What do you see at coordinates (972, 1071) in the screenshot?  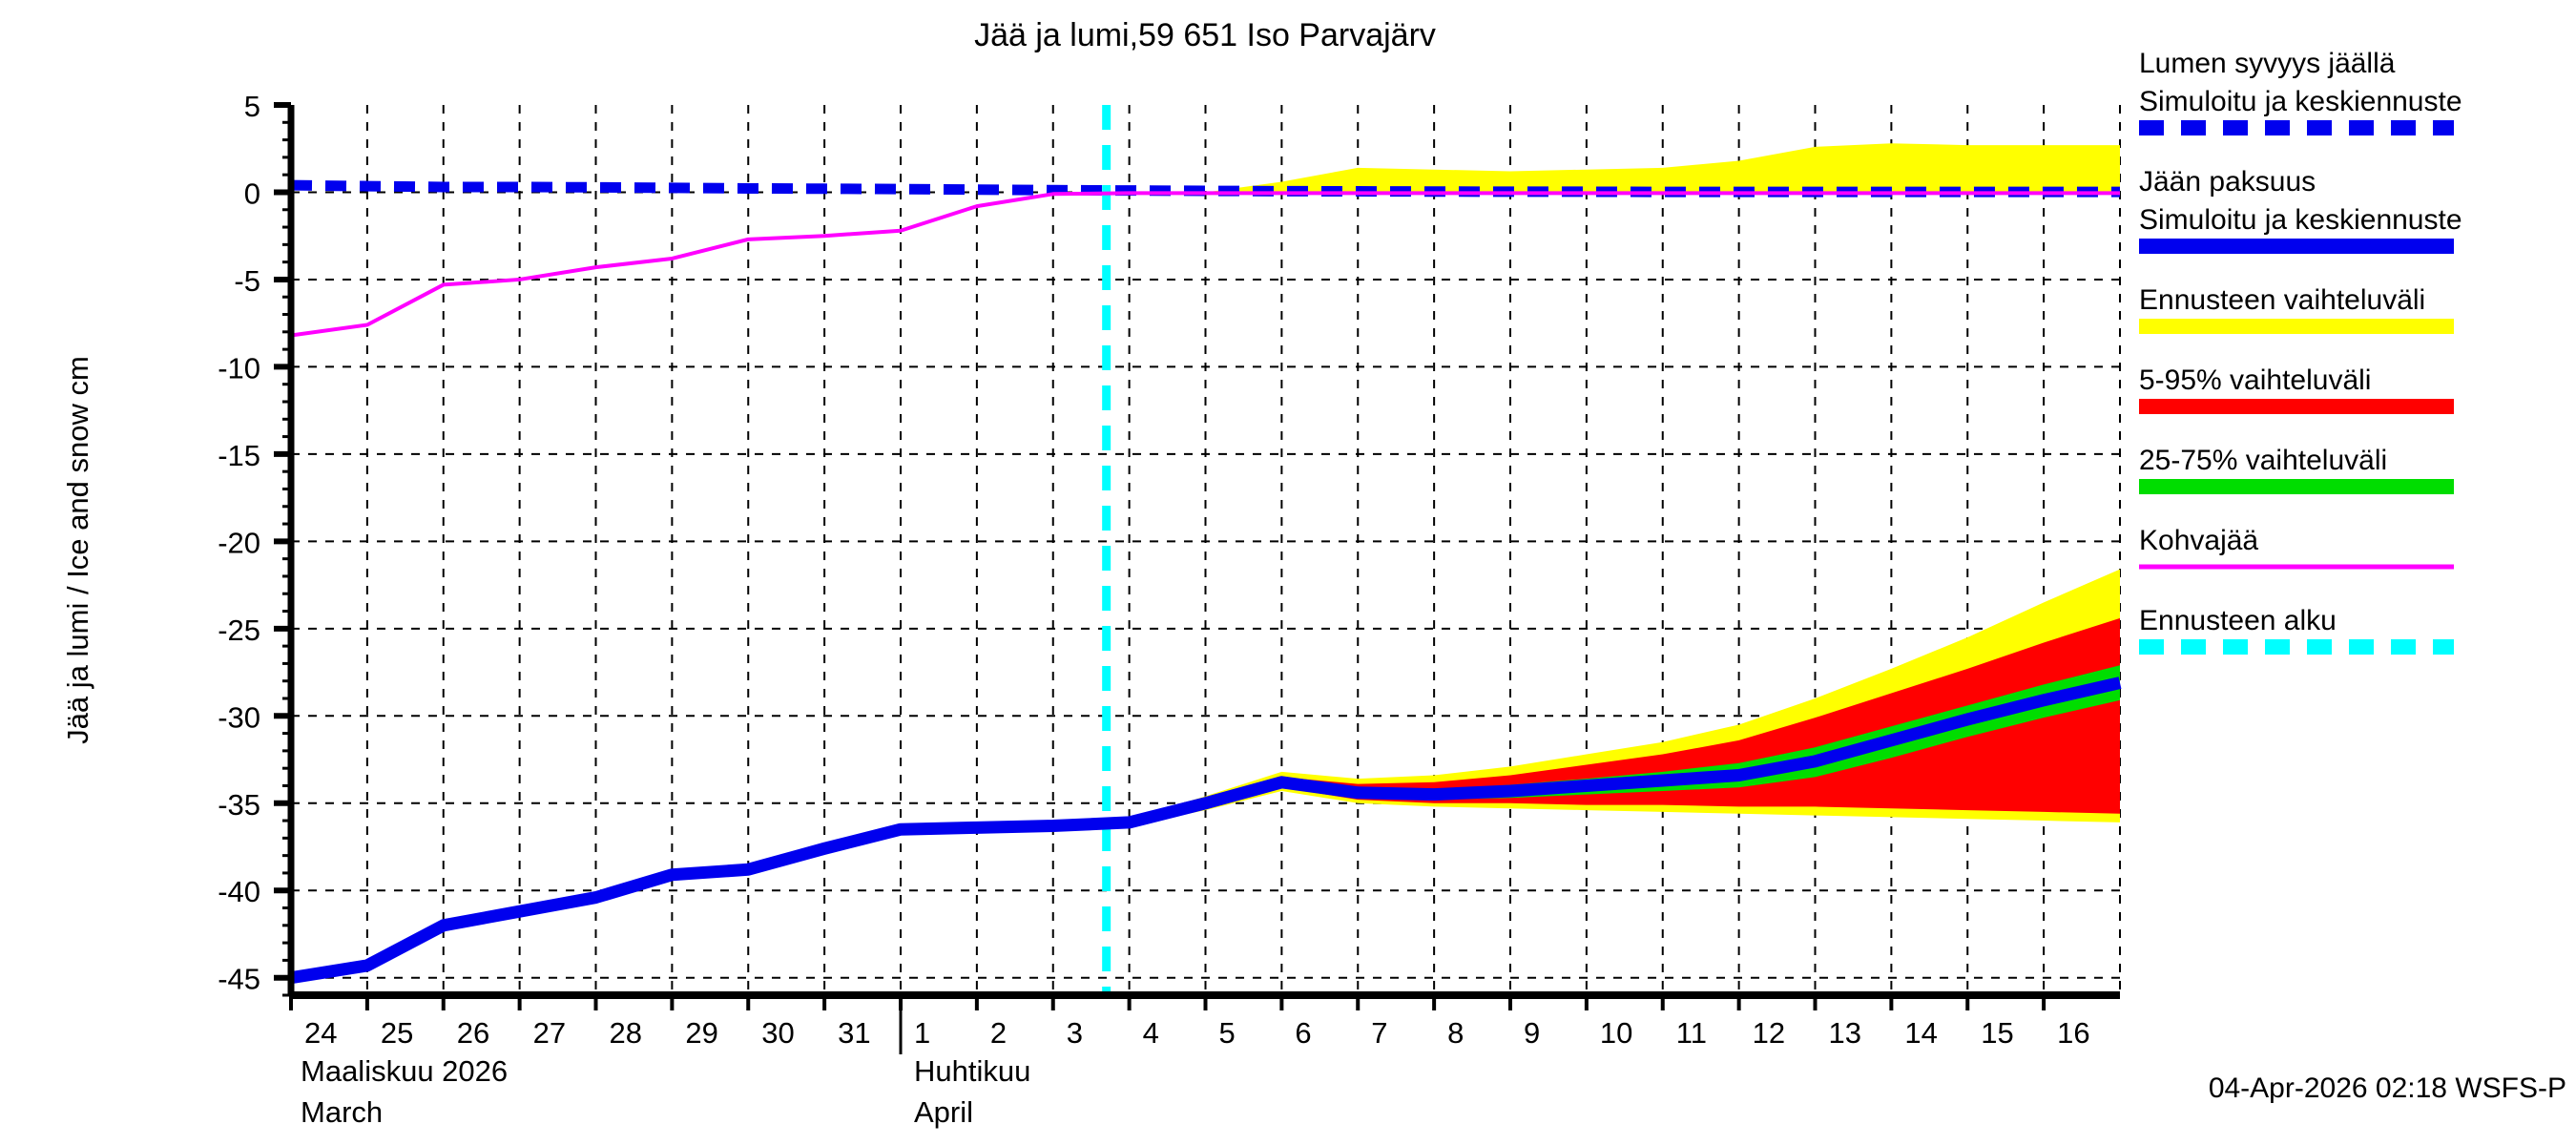 I see `month-label-2: Huhtikuu` at bounding box center [972, 1071].